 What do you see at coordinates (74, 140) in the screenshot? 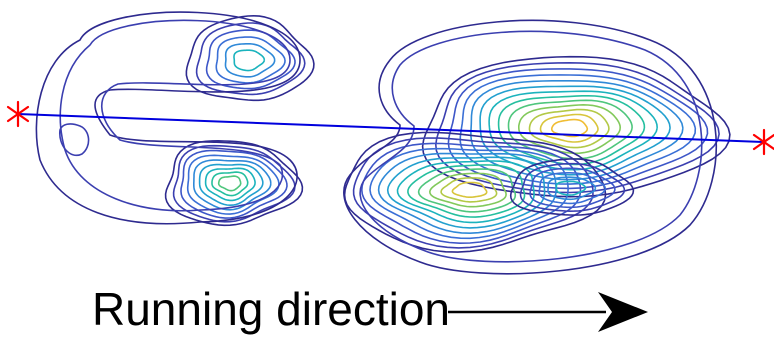
I see `left-small-loop` at bounding box center [74, 140].